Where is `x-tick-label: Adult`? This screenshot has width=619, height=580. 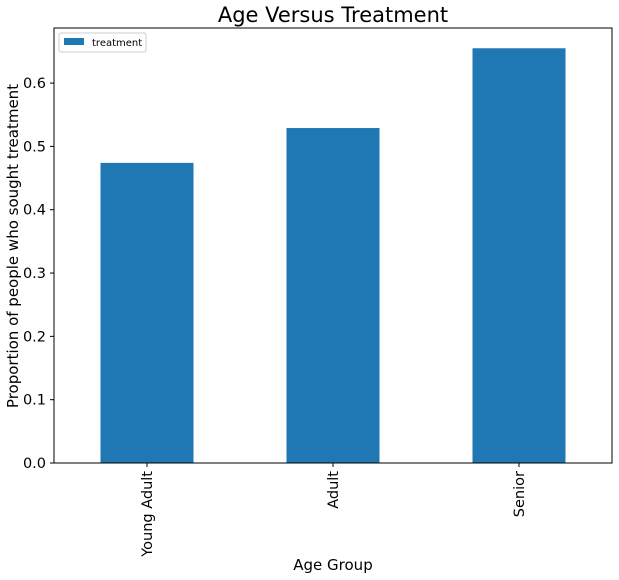
x-tick-label: Adult is located at coordinates (334, 490).